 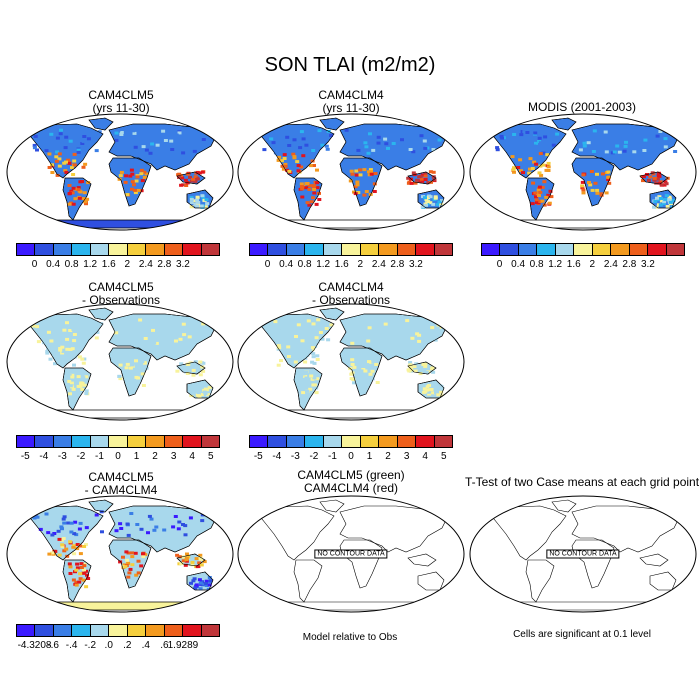 What do you see at coordinates (351, 554) in the screenshot?
I see `map-panel-green-red: NO CONTOUR DATA` at bounding box center [351, 554].